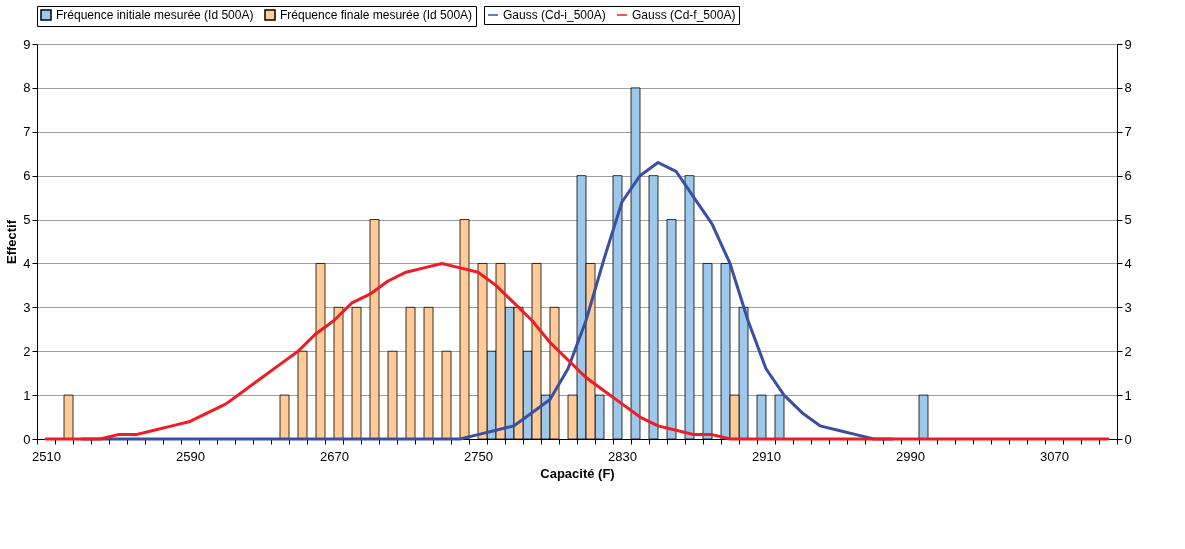  What do you see at coordinates (27, 220) in the screenshot?
I see `y-tick-label: 5` at bounding box center [27, 220].